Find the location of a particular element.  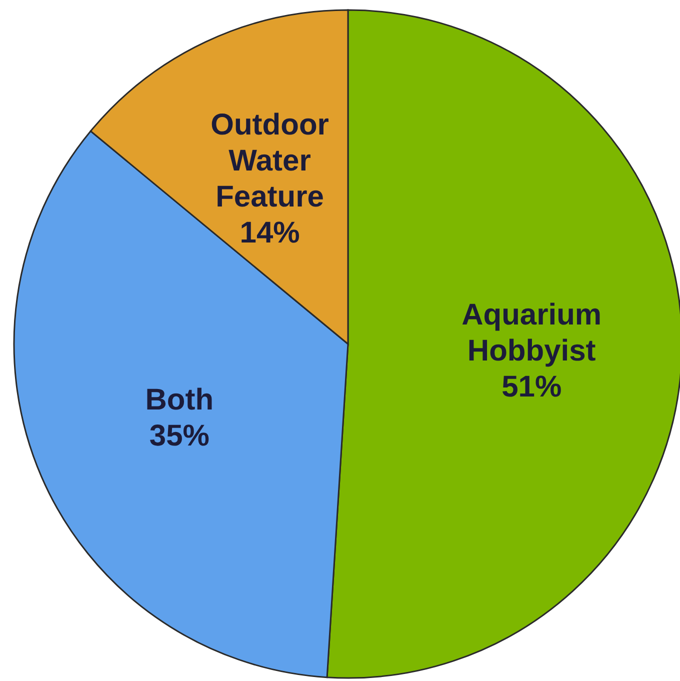

data-label: 51% is located at coordinates (532, 387).